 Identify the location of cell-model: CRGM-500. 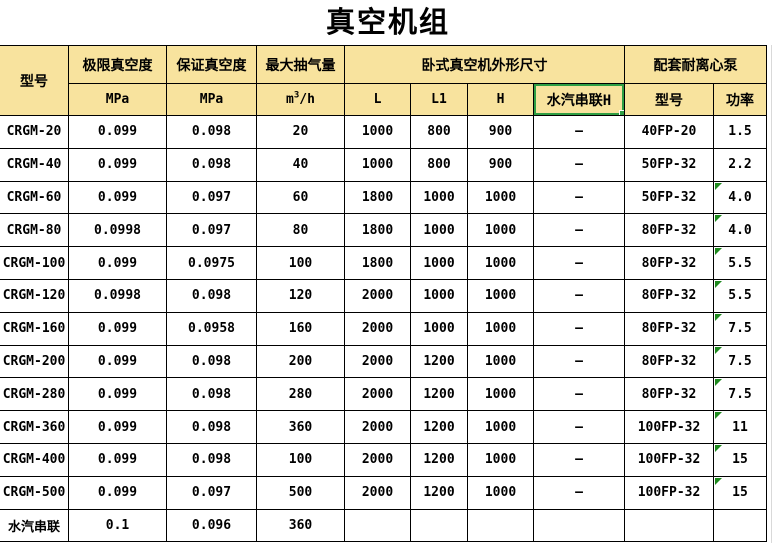
(34, 492).